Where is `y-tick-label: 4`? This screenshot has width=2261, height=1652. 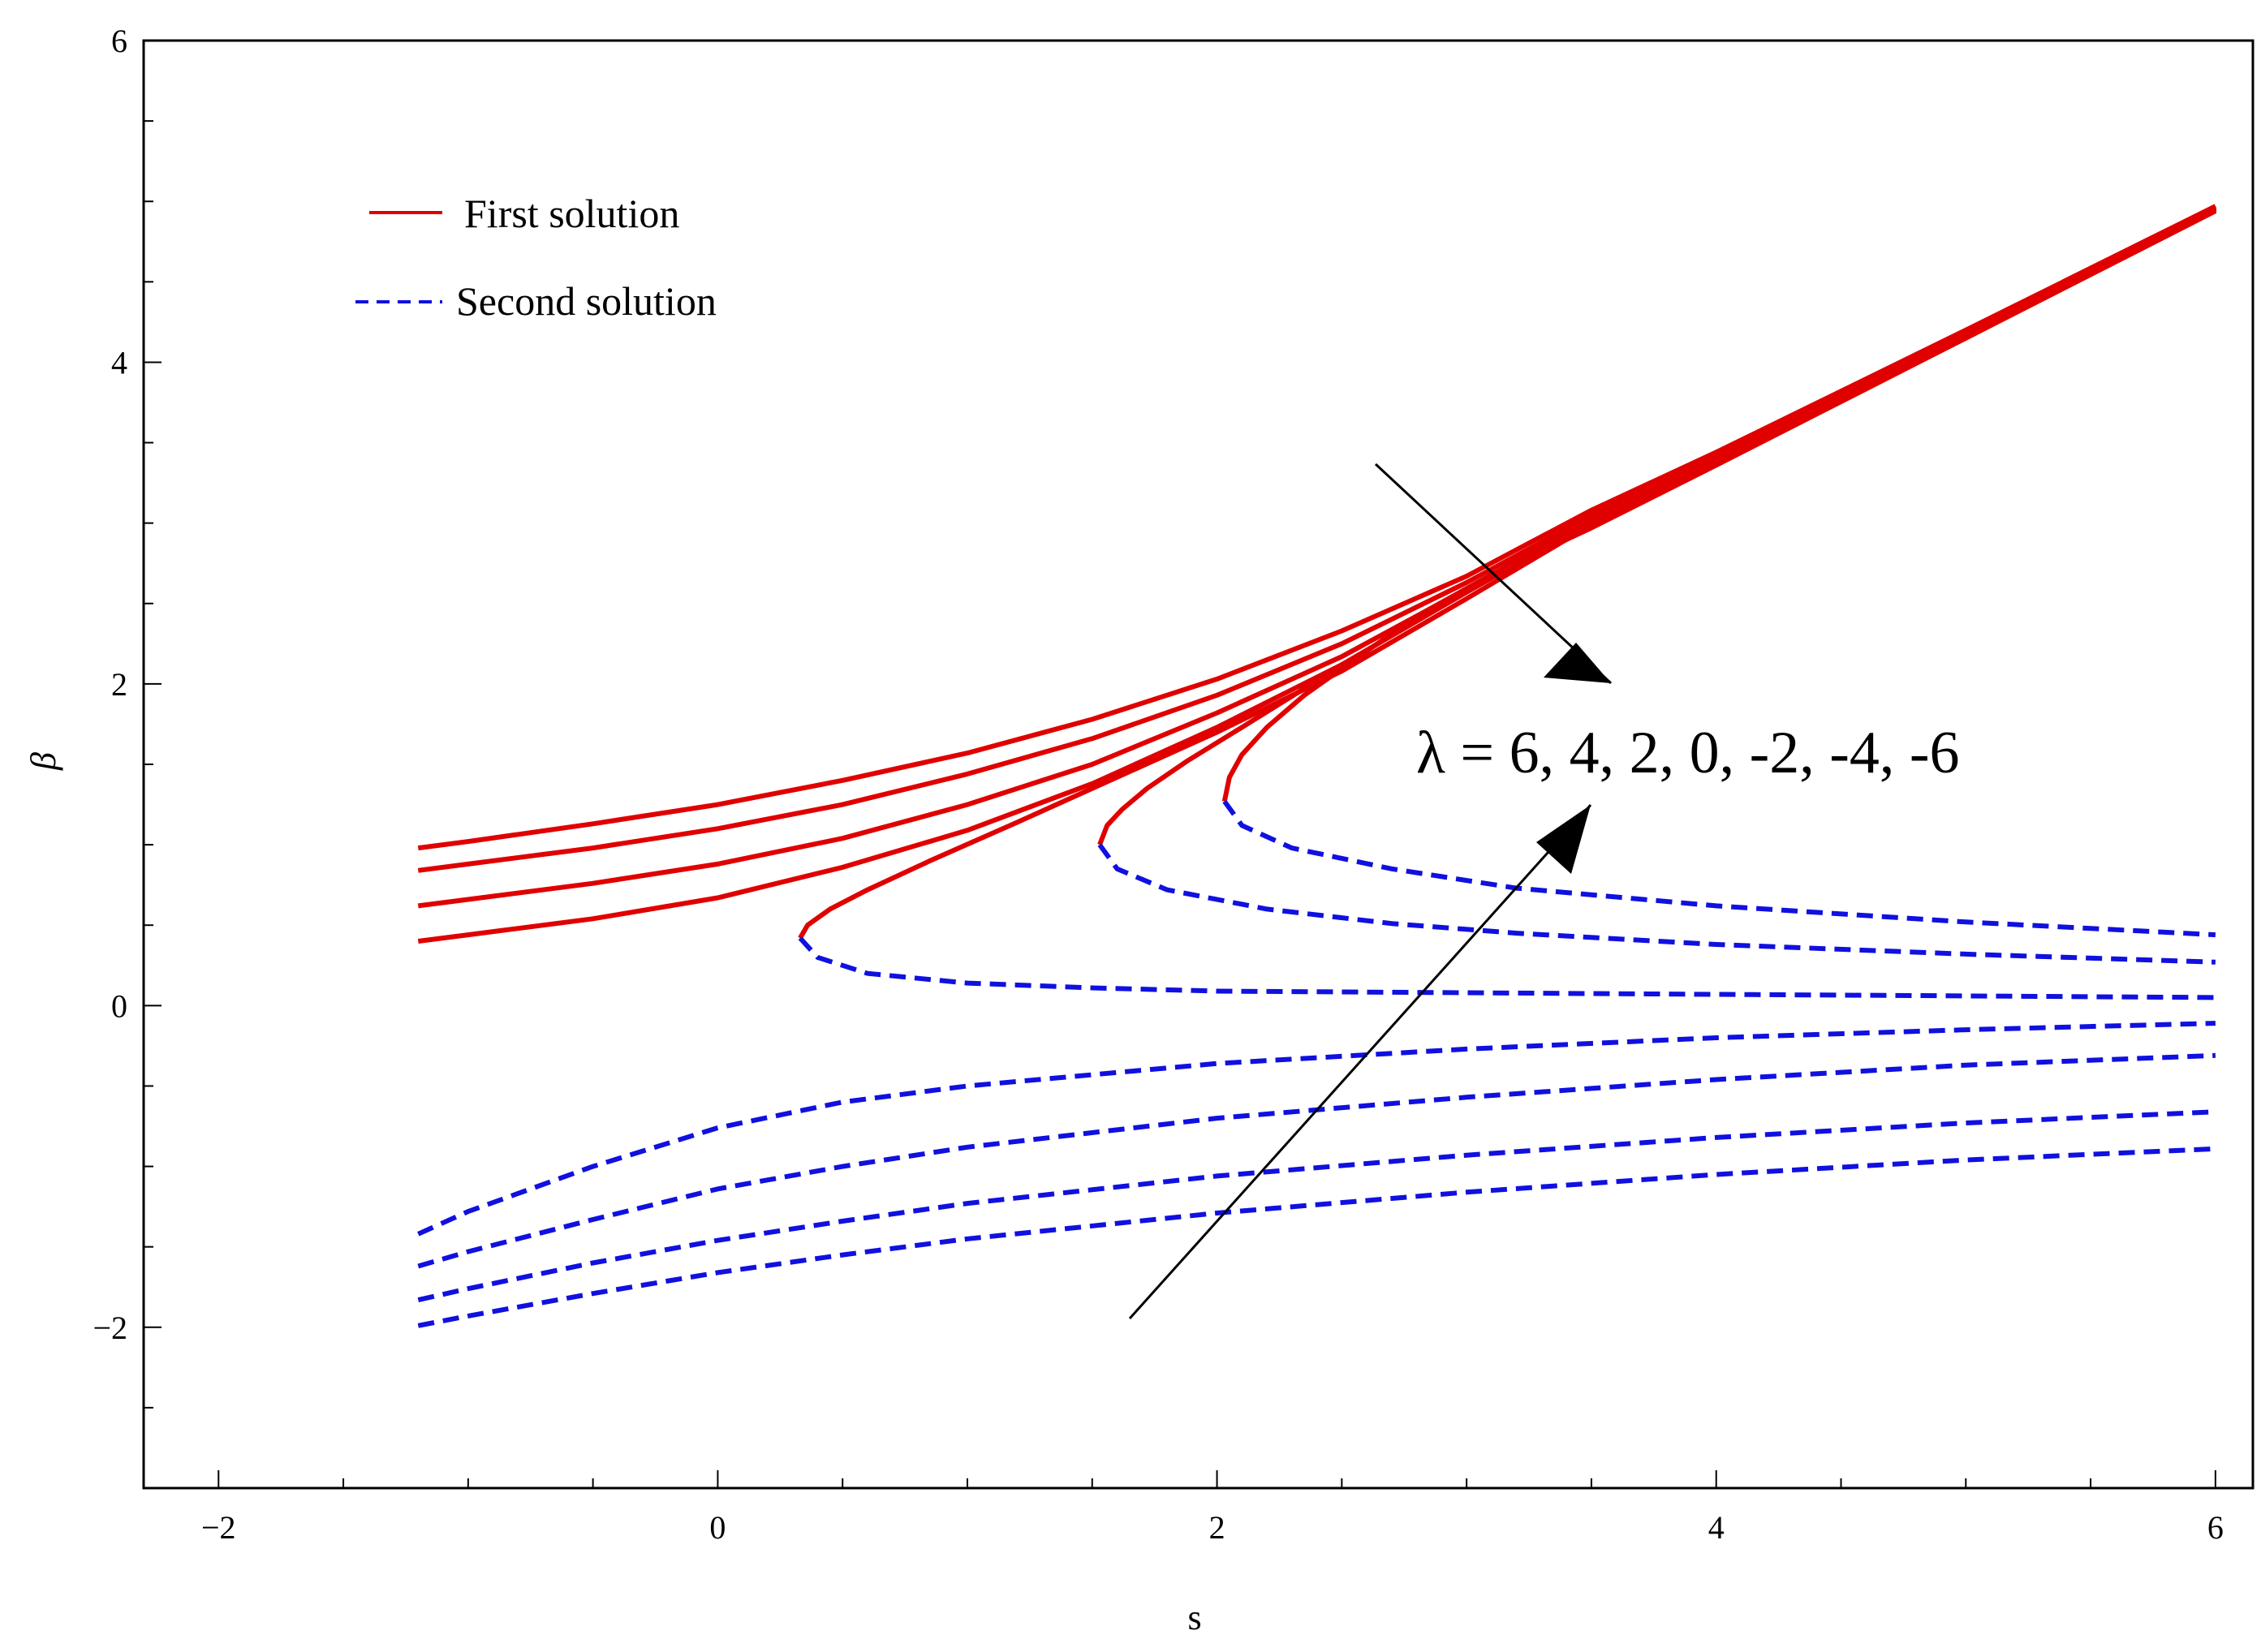
y-tick-label: 4 is located at coordinates (119, 362).